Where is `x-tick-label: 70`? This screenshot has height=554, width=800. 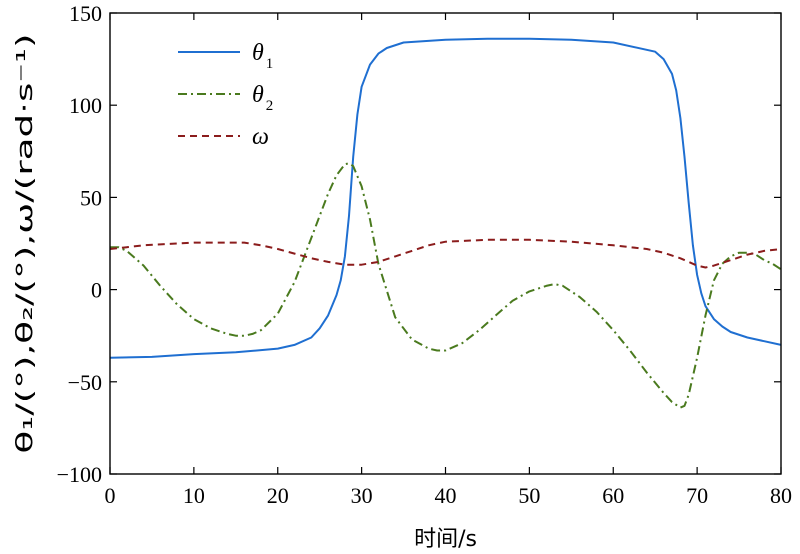 x-tick-label: 70 is located at coordinates (697, 495).